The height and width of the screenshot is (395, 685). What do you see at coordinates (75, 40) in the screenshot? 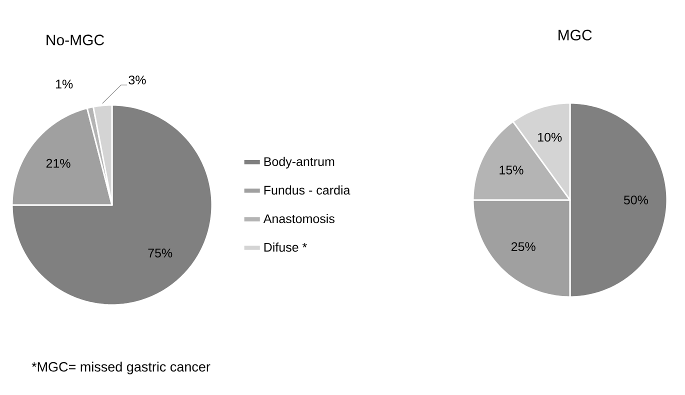
I see `chart-title: No-MGC` at bounding box center [75, 40].